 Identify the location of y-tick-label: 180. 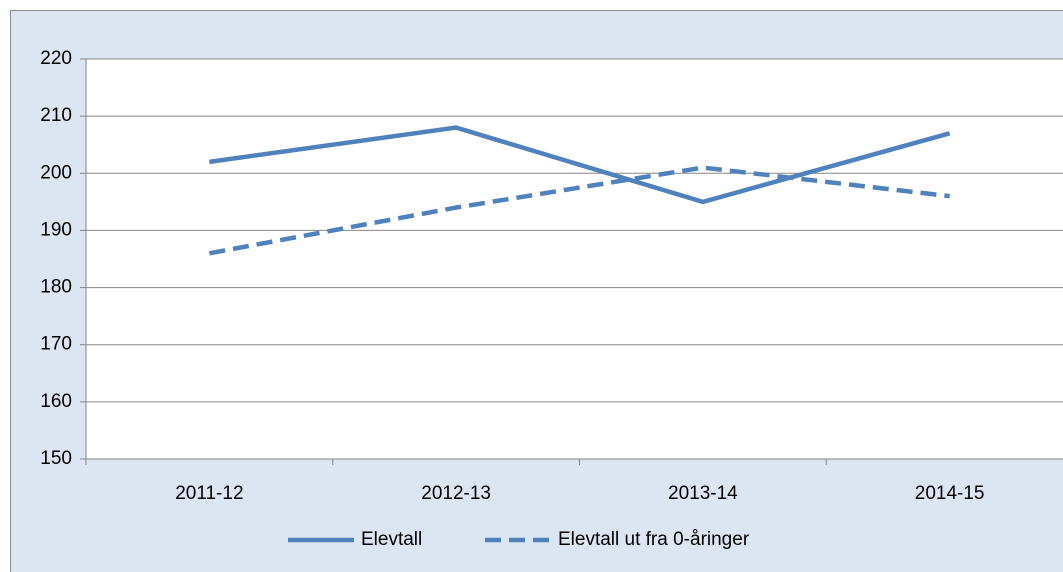
(56, 287).